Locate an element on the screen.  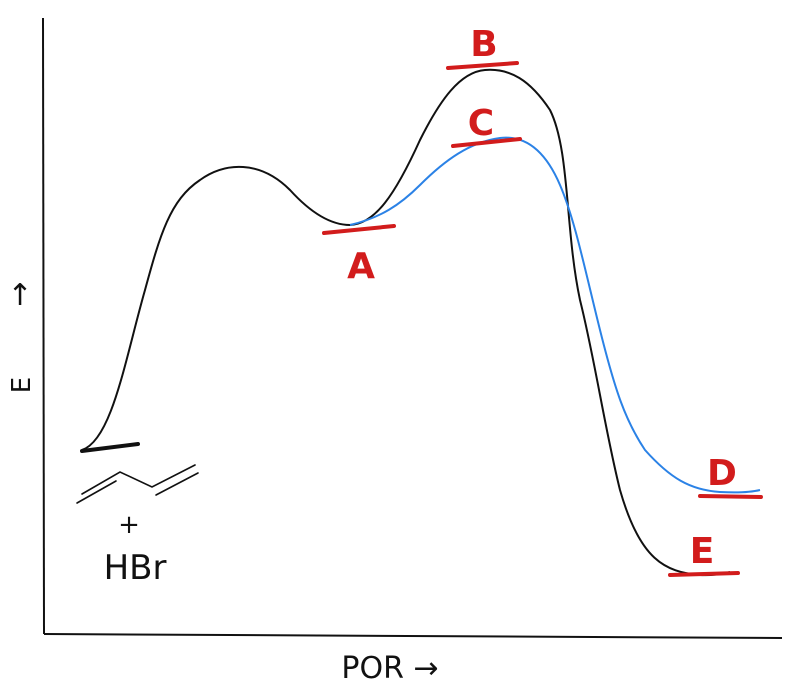
label-a: A is located at coordinates (361, 266).